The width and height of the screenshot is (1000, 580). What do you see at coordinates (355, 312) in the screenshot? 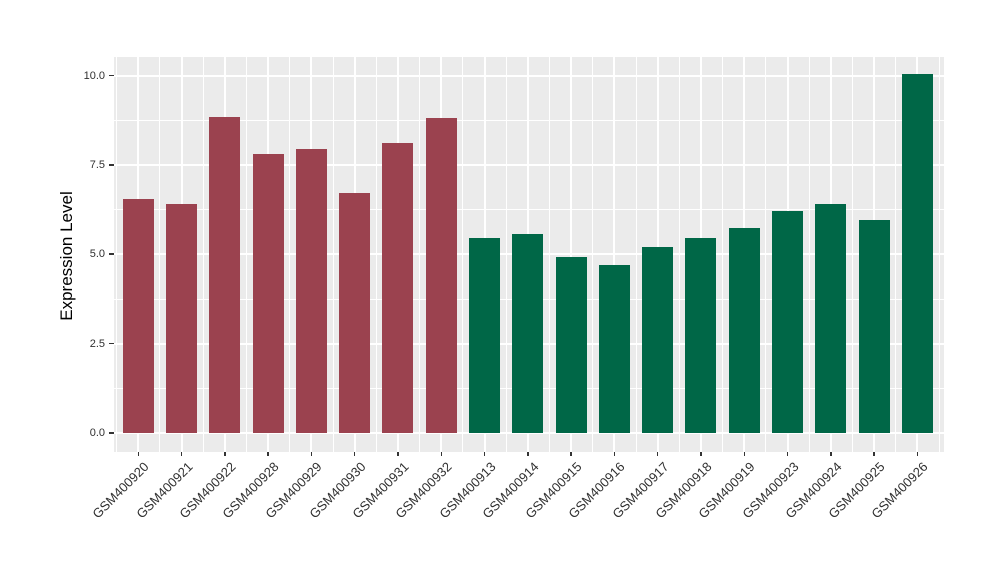
I see `bar-GSM400930` at bounding box center [355, 312].